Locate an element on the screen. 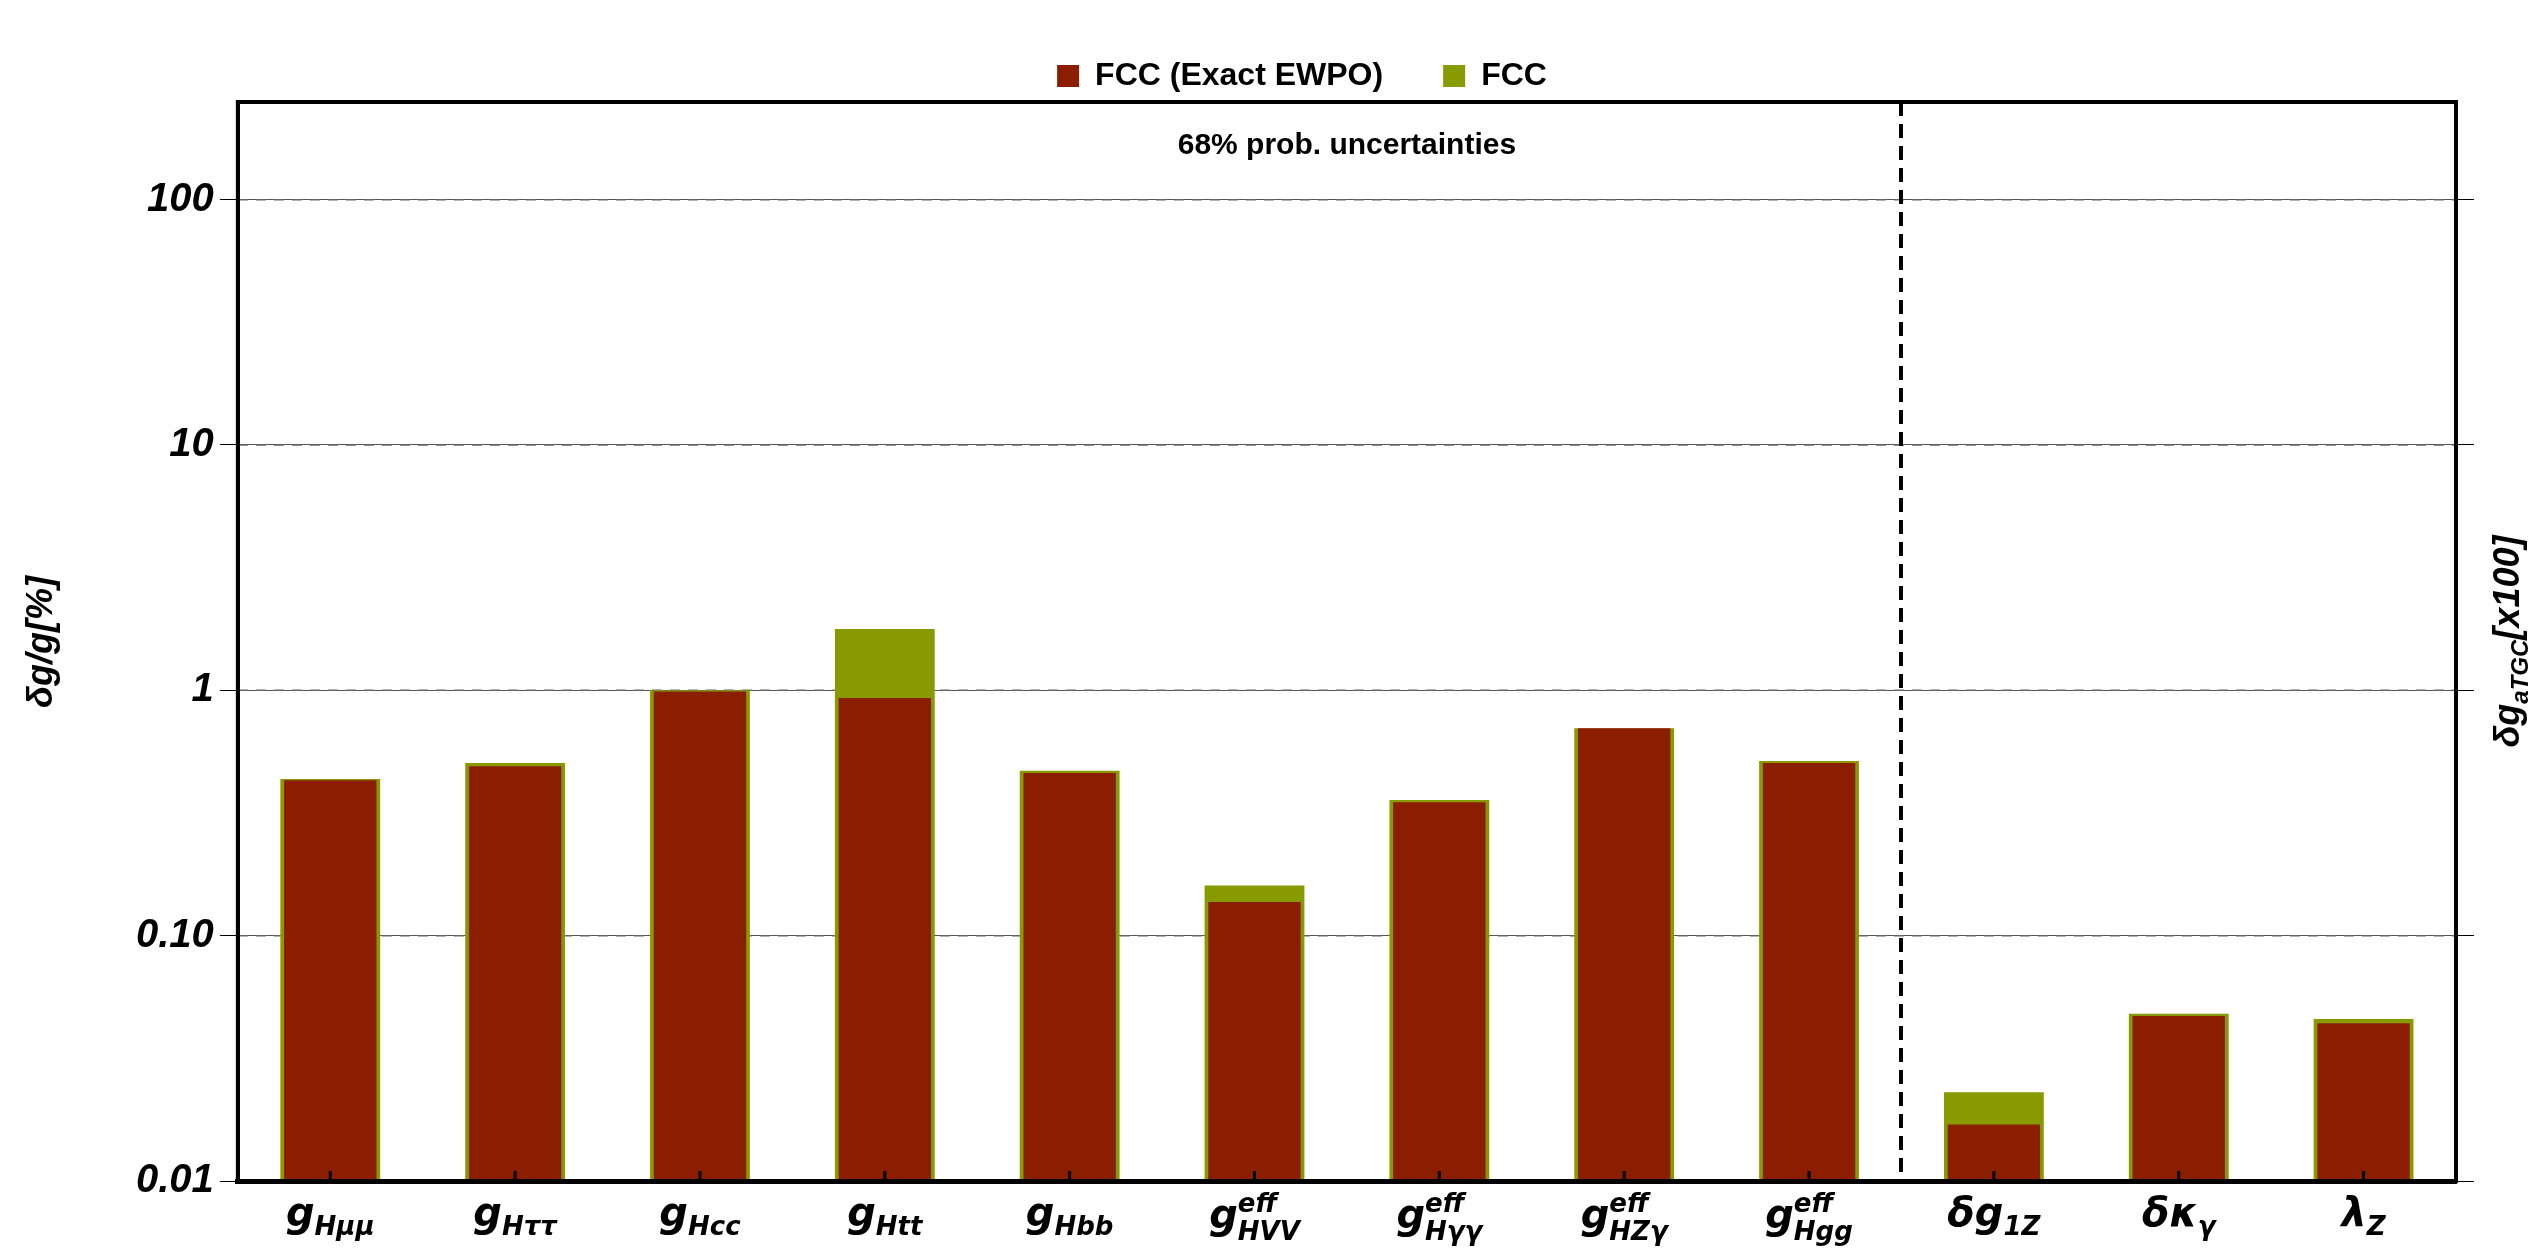 This screenshot has width=2544, height=1259. x-tick-label: λ$_{Z}$ is located at coordinates (2363, 1215).